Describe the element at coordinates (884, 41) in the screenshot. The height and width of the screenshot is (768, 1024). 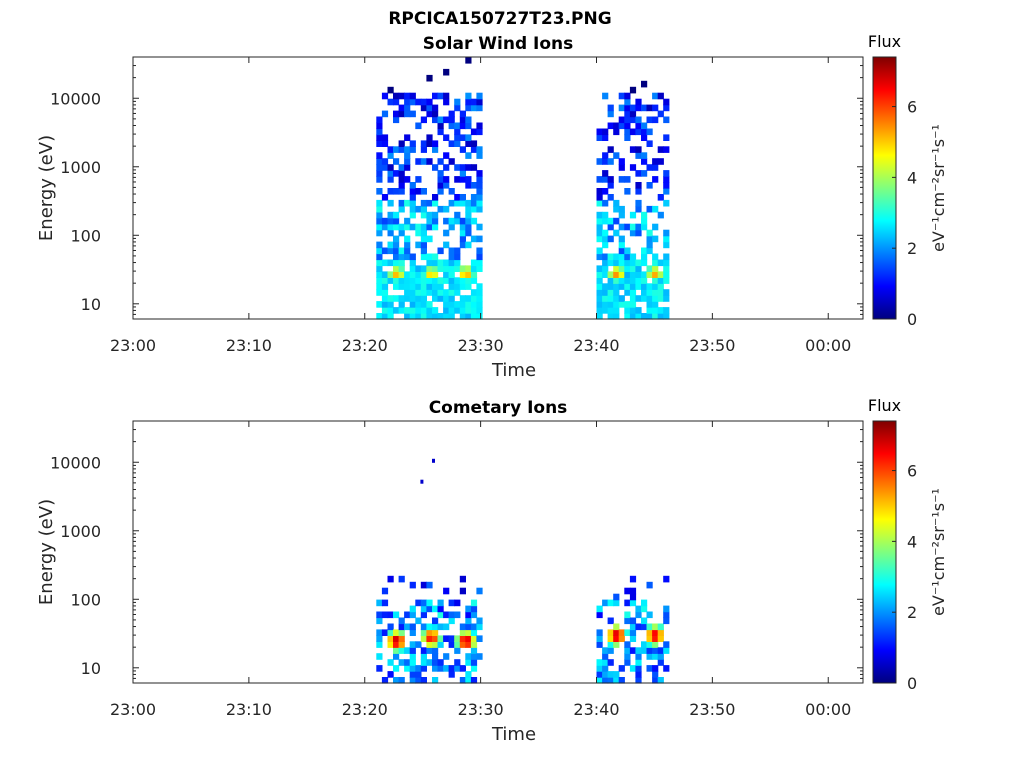
I see `colorbar-title: Flux` at that location.